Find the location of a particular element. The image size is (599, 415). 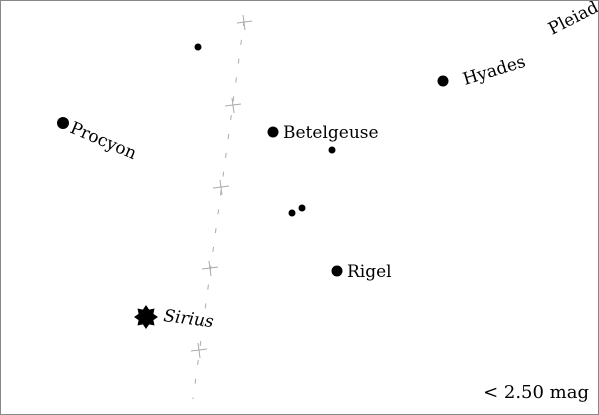

star-hyades is located at coordinates (443, 81).